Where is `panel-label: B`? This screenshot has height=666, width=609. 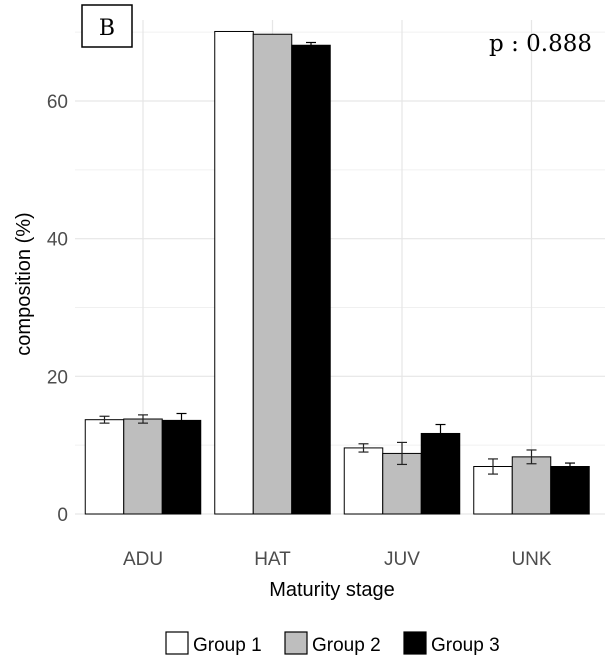
panel-label: B is located at coordinates (107, 28).